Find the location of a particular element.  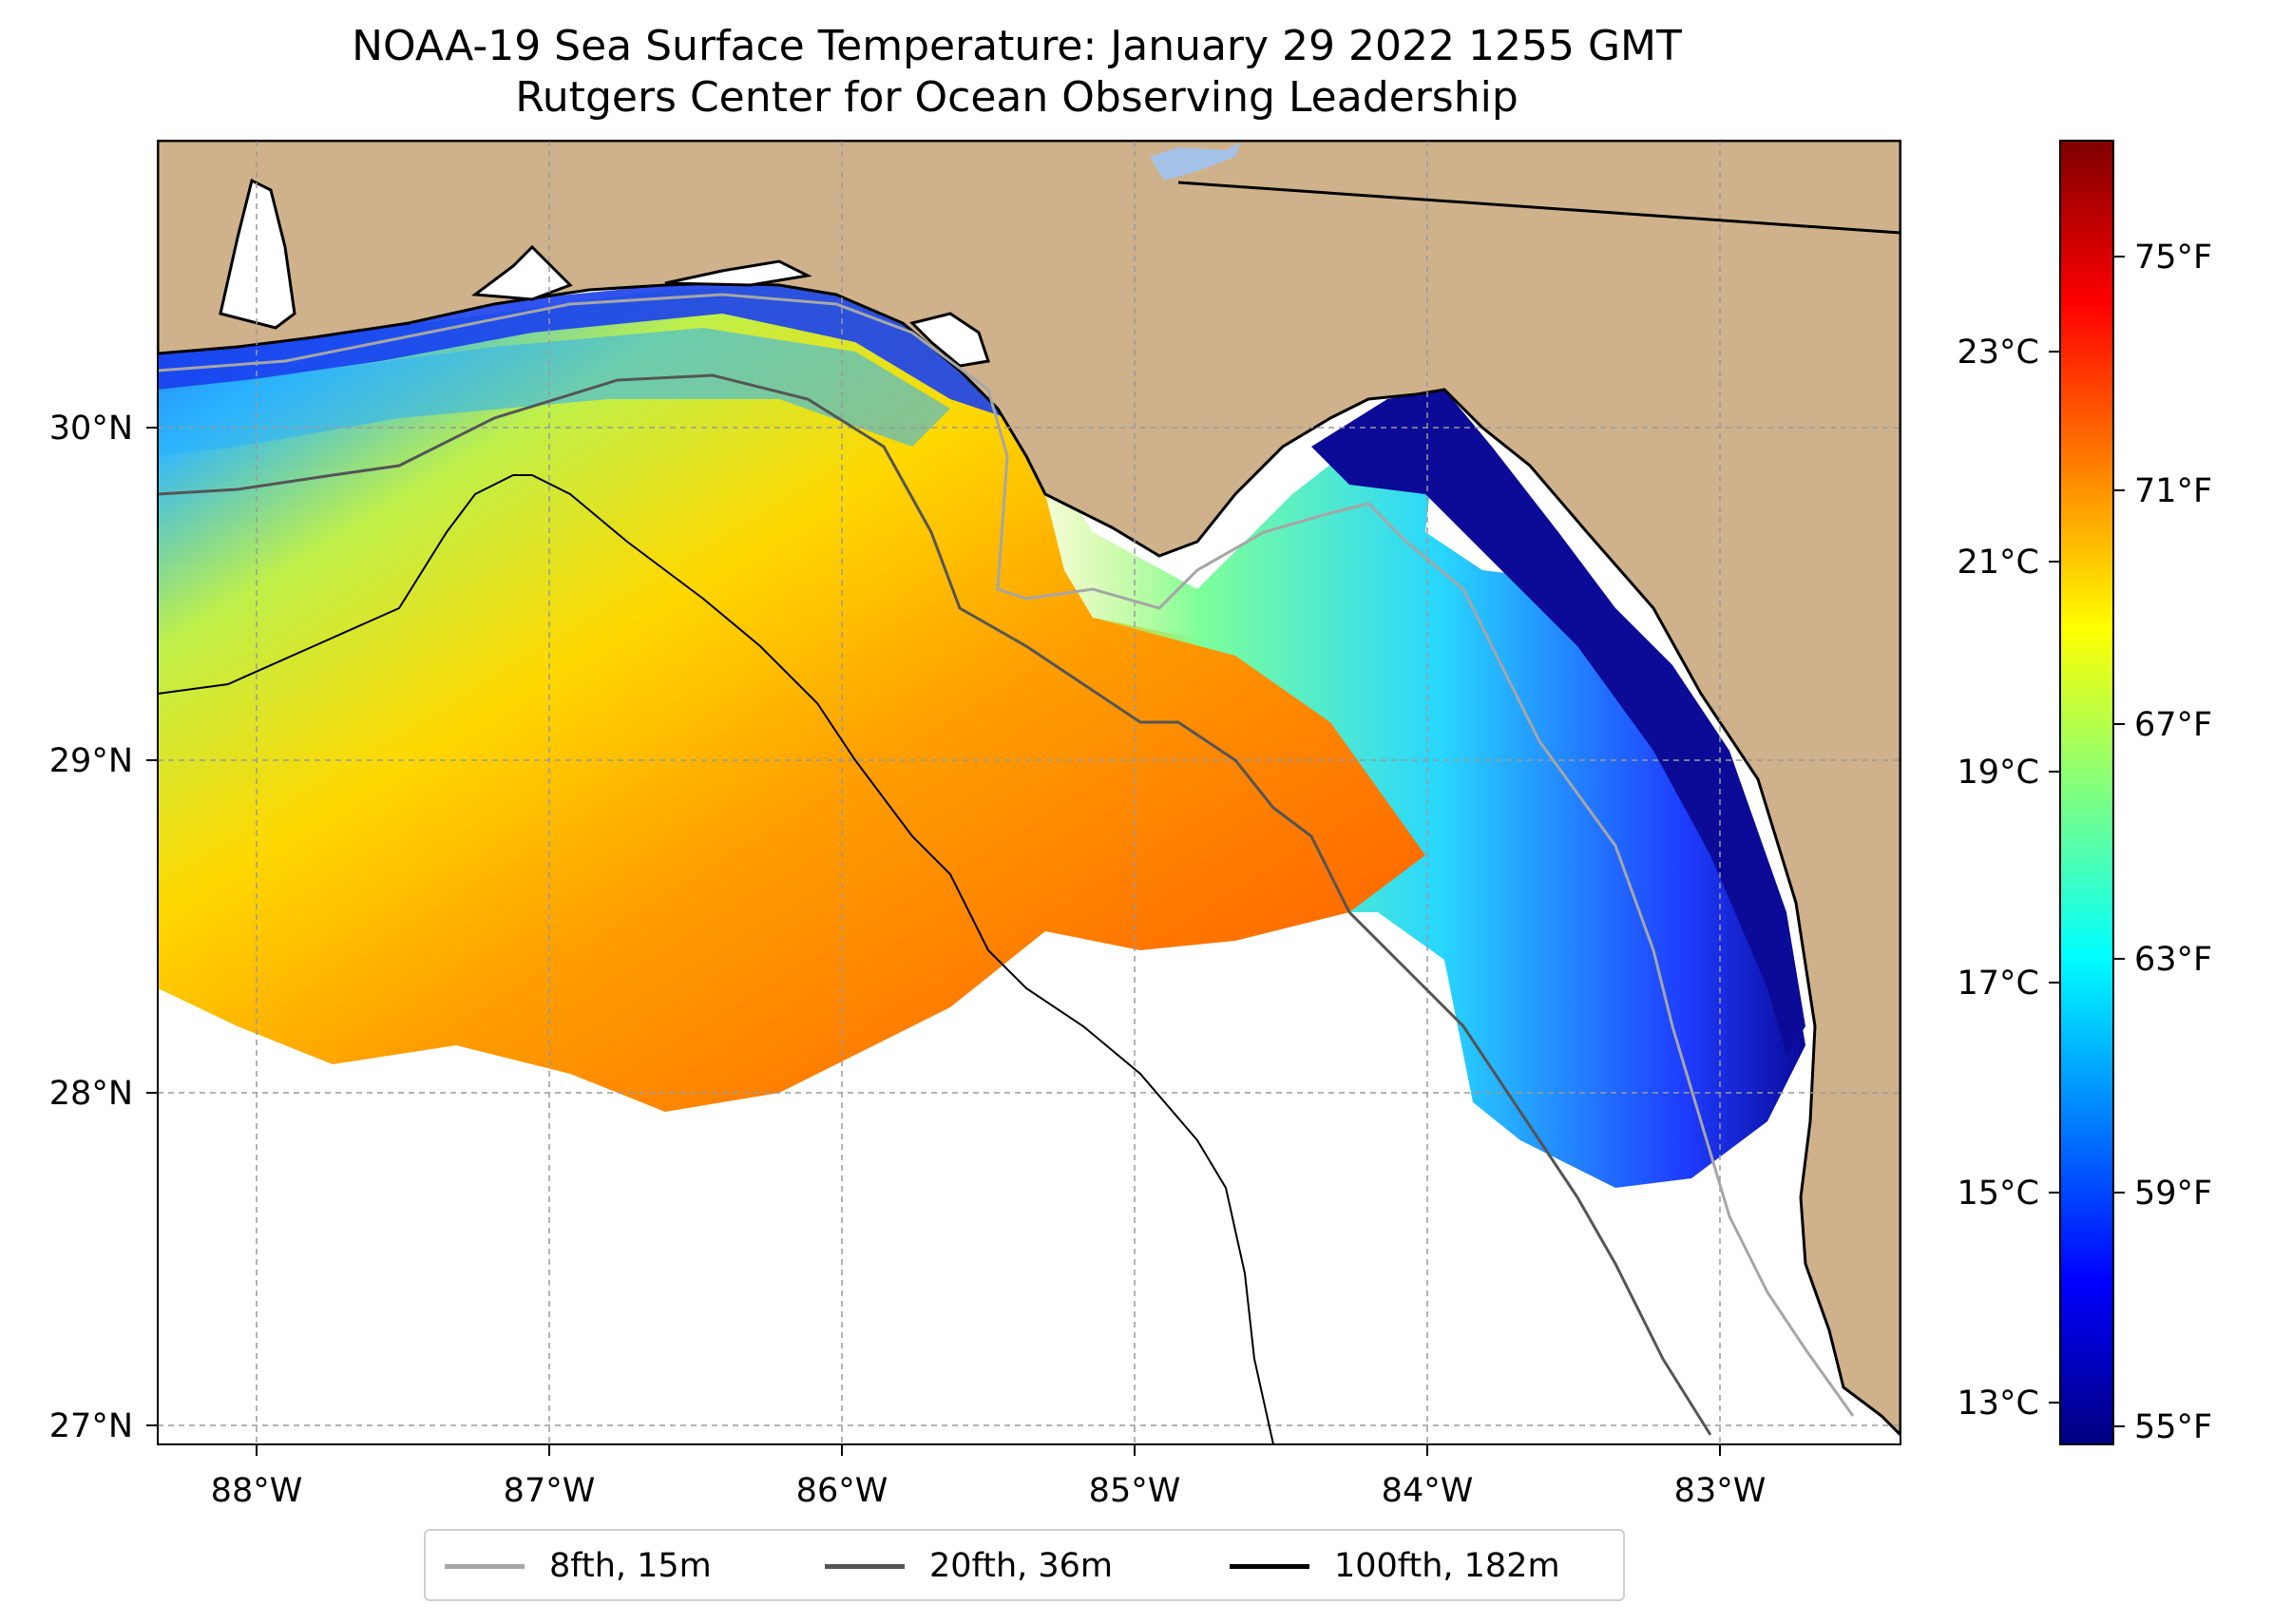

colorbar-c-label: 15°C is located at coordinates (1998, 1194).